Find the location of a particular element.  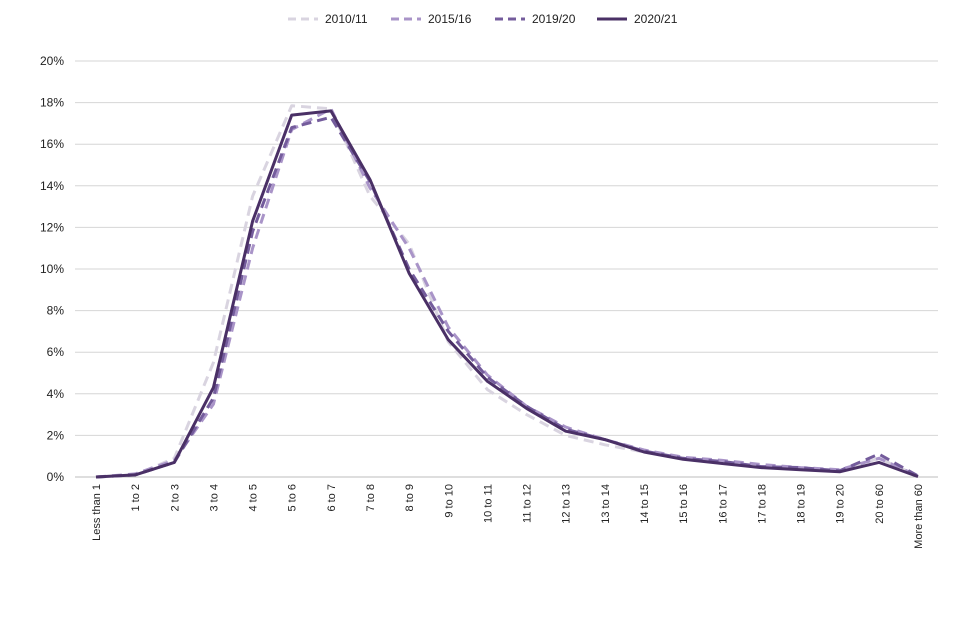

y-tick-label: 14% is located at coordinates (52, 186).